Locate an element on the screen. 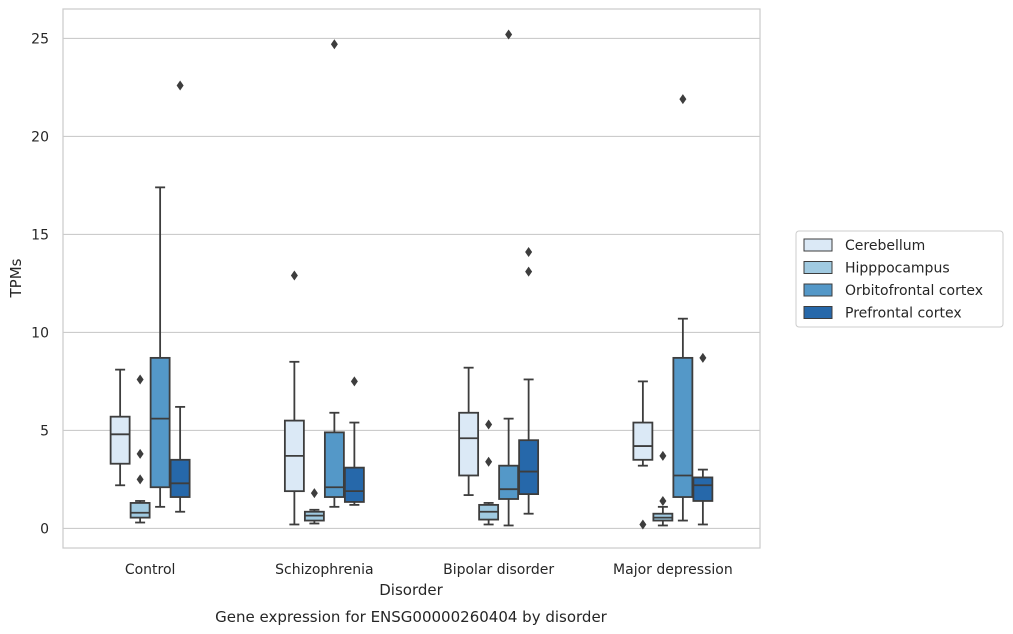 Image resolution: width=1013 pixels, height=634 pixels. legend-label: Cerebellum is located at coordinates (885, 246).